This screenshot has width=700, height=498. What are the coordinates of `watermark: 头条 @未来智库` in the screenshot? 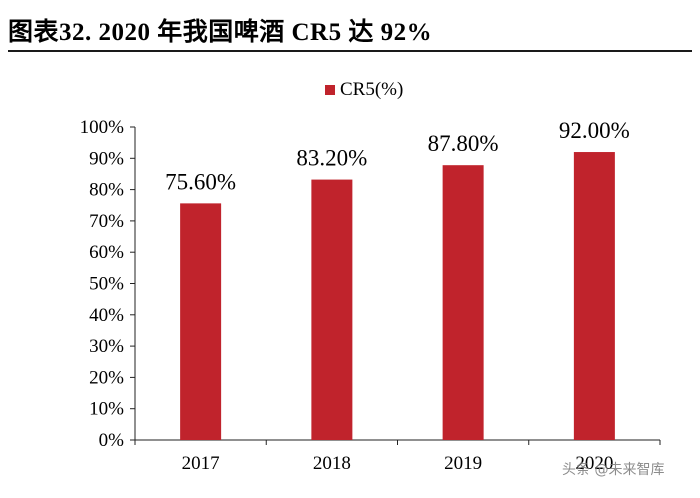 It's located at (613, 470).